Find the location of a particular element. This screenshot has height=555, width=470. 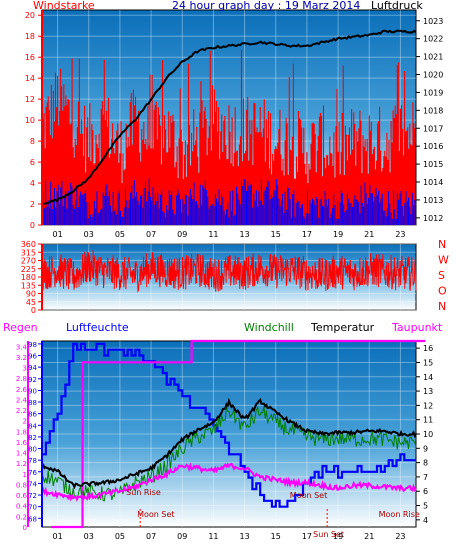

regen-tick-label: 3.2 is located at coordinates (21, 358).